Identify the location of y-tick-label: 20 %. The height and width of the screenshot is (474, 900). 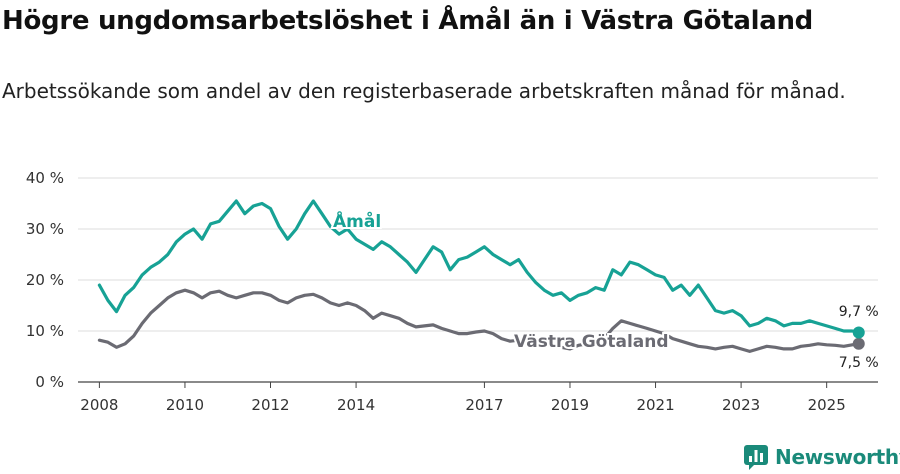
(45, 280).